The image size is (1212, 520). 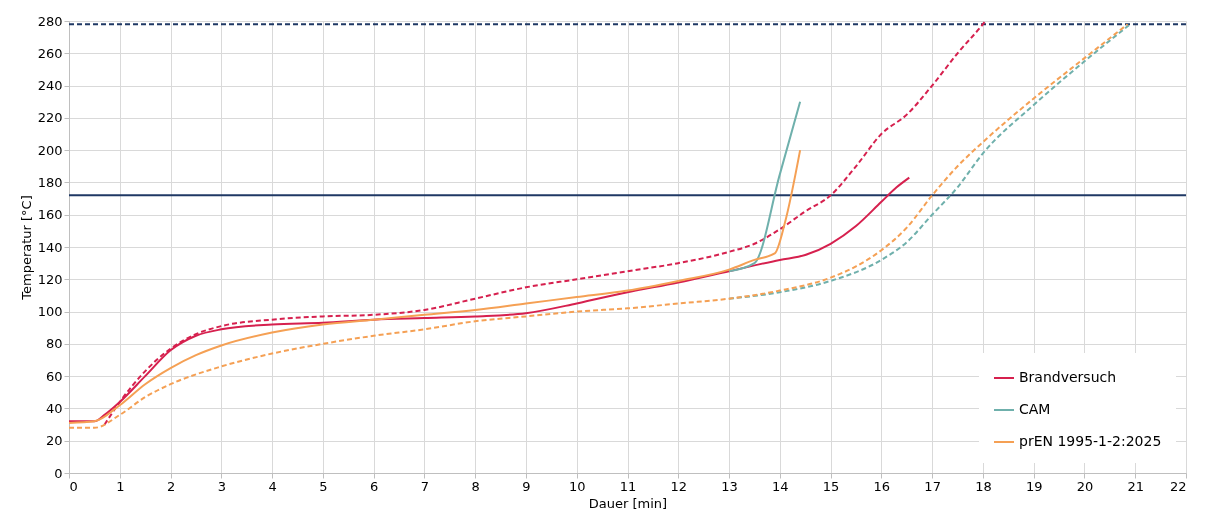 I want to click on x-tick-label: 17, so click(x=932, y=486).